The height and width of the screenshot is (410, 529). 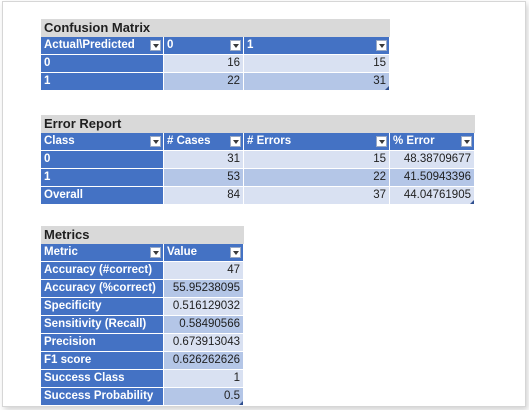 I want to click on row-label: Sensitivity (Recall), so click(x=102, y=324).